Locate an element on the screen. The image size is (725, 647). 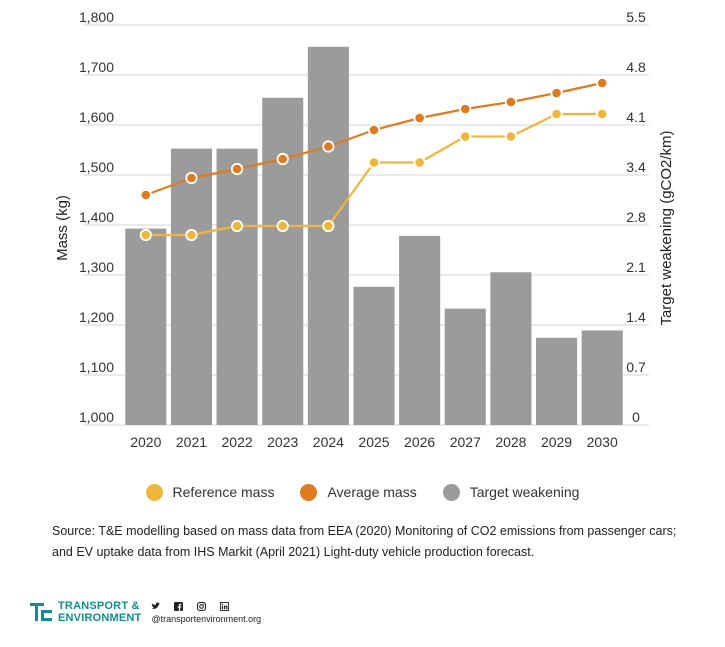
point-reference-mass-2027 is located at coordinates (465, 136).